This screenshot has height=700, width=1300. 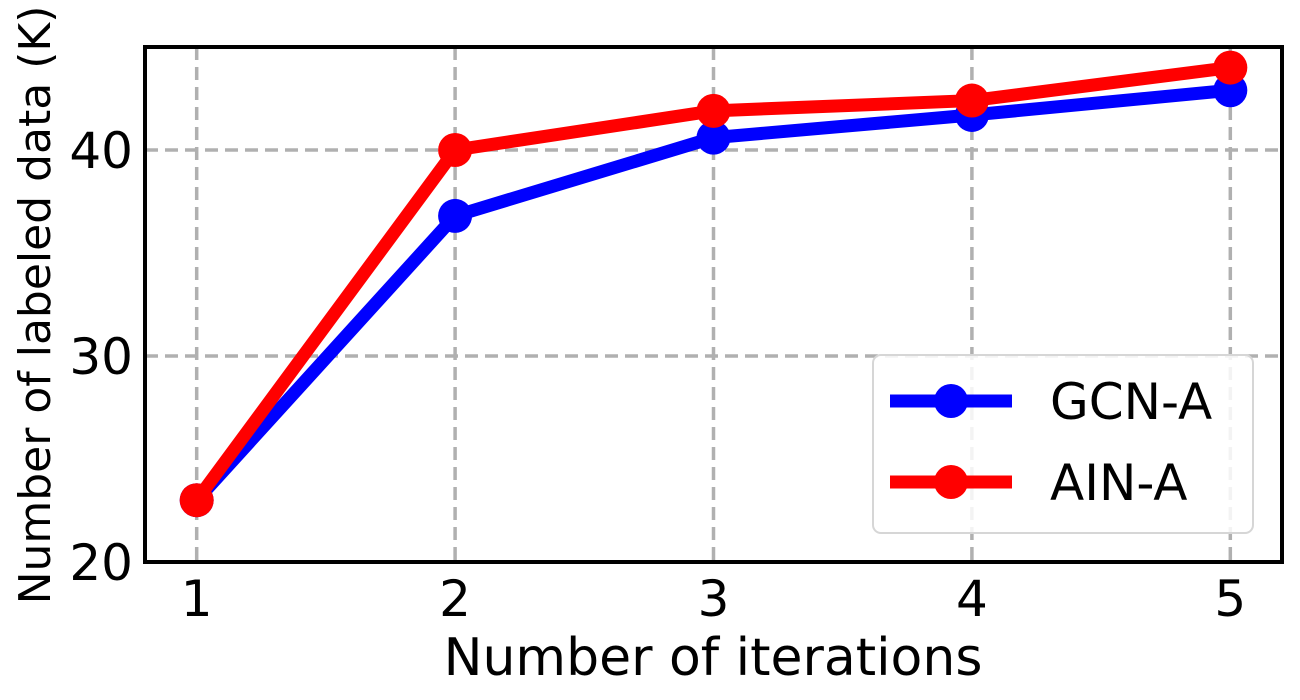 I want to click on x-tick-label: 5, so click(x=1230, y=599).